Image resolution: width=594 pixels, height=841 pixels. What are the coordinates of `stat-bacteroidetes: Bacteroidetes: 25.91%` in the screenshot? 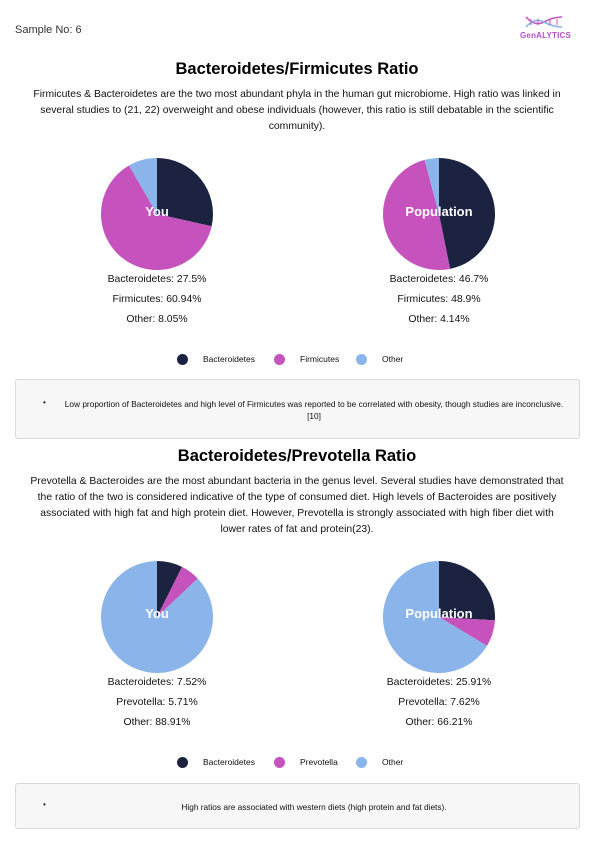 It's located at (439, 682).